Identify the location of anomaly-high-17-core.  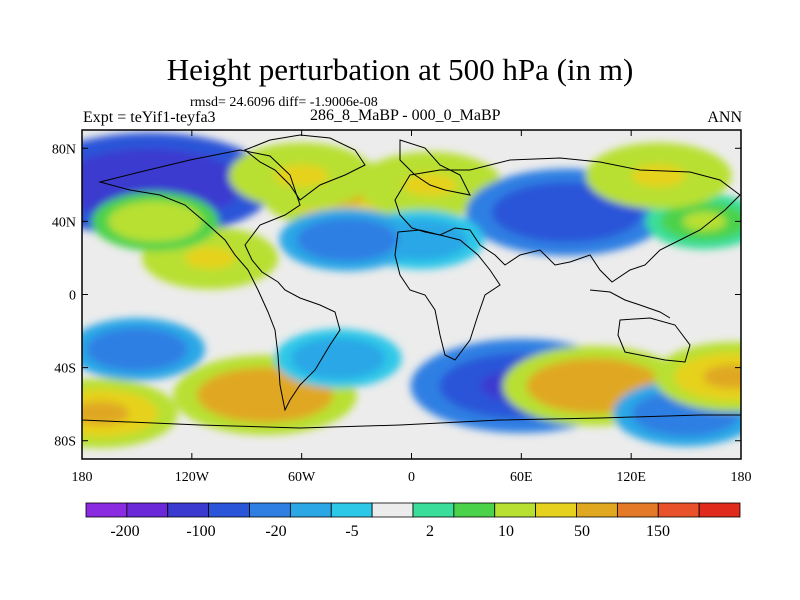
(722, 376).